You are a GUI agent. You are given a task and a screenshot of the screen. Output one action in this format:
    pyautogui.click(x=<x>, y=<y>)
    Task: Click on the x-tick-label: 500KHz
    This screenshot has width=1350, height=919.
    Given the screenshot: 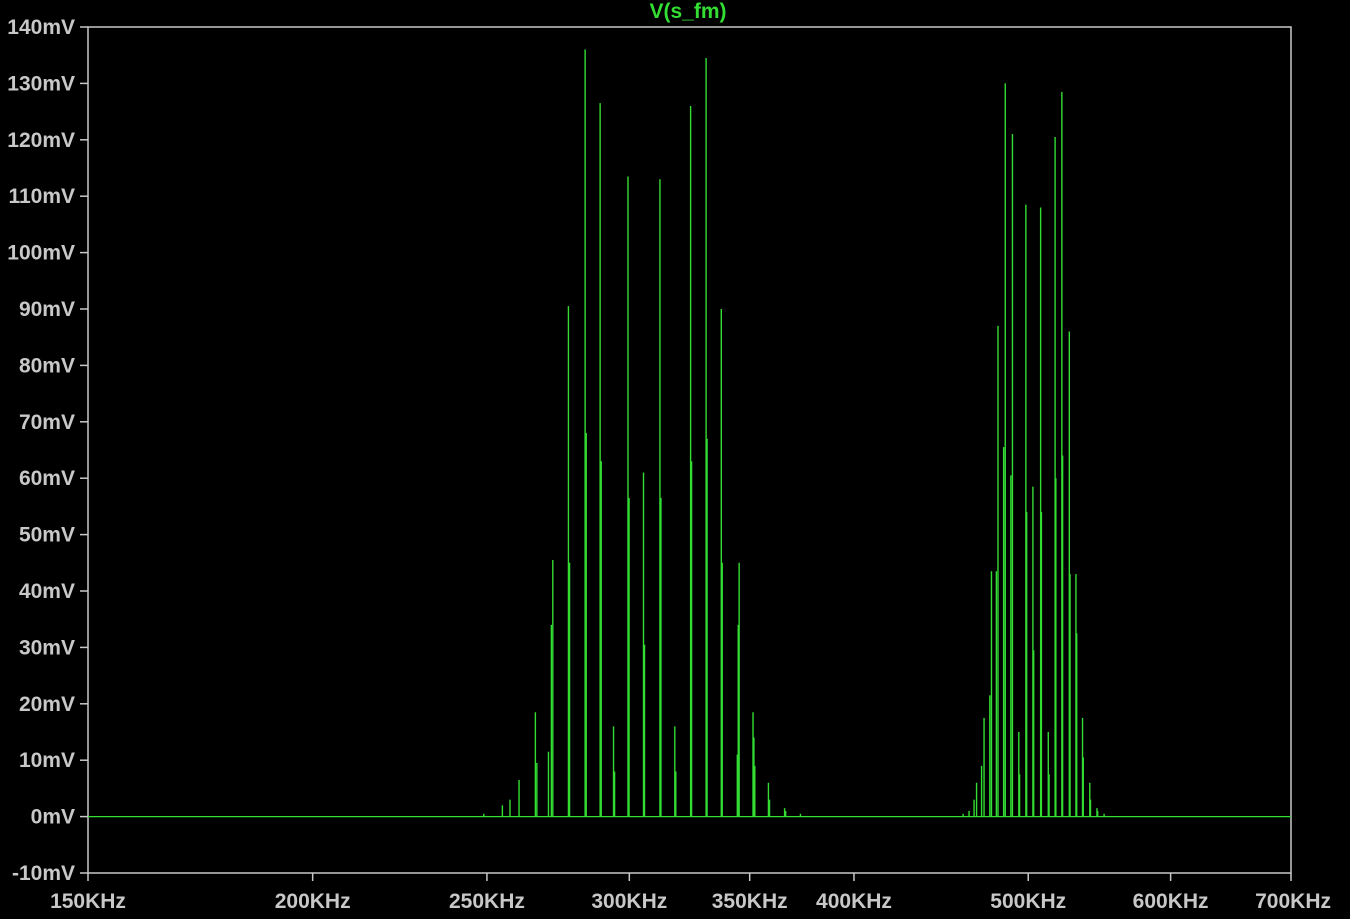 What is the action you would take?
    pyautogui.click(x=1028, y=901)
    